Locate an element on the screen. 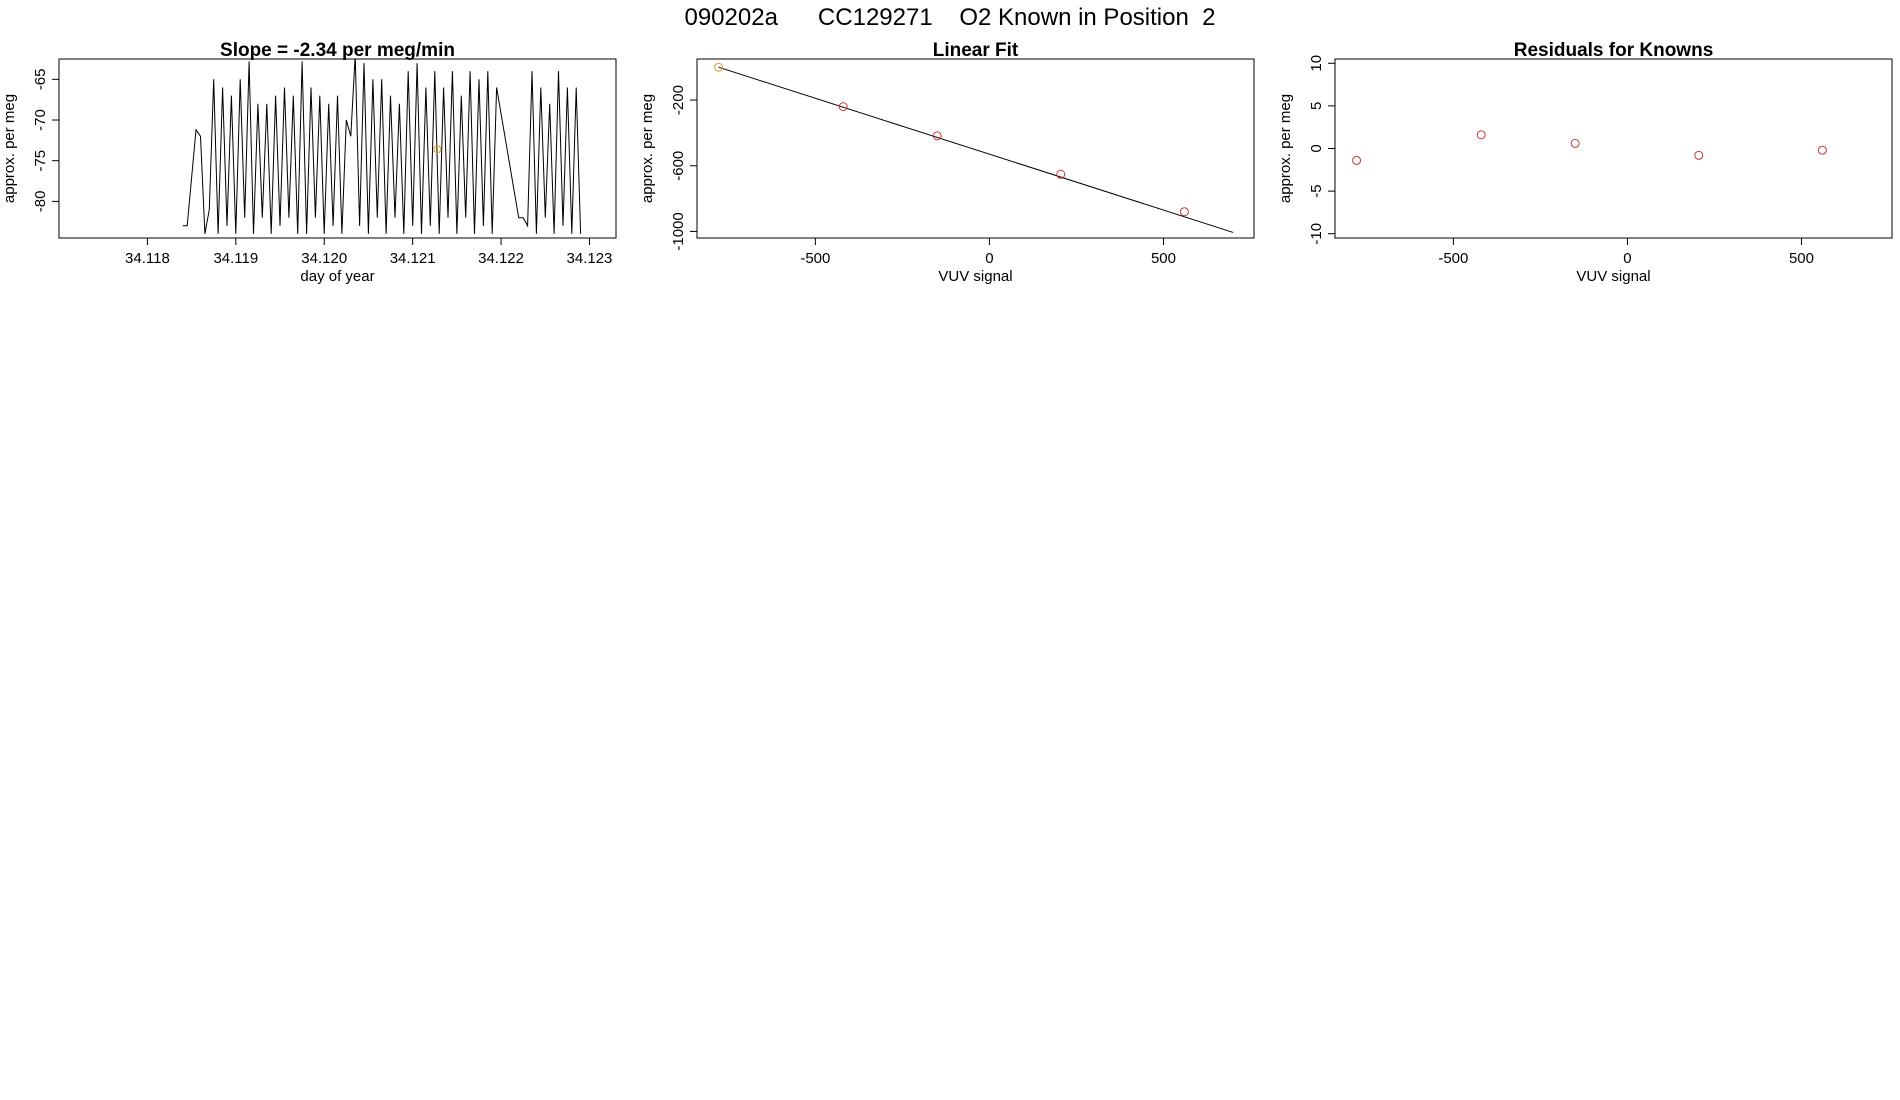  y-tick-label: -600 is located at coordinates (678, 166).